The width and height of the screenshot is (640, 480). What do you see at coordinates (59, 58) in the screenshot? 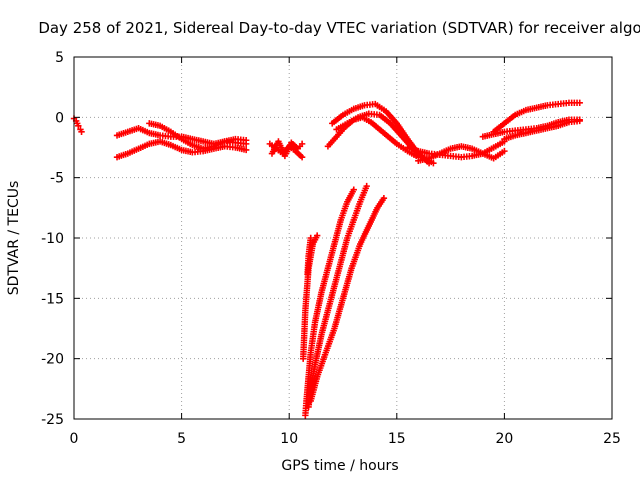
I see `y-tick-label: 5` at bounding box center [59, 58].